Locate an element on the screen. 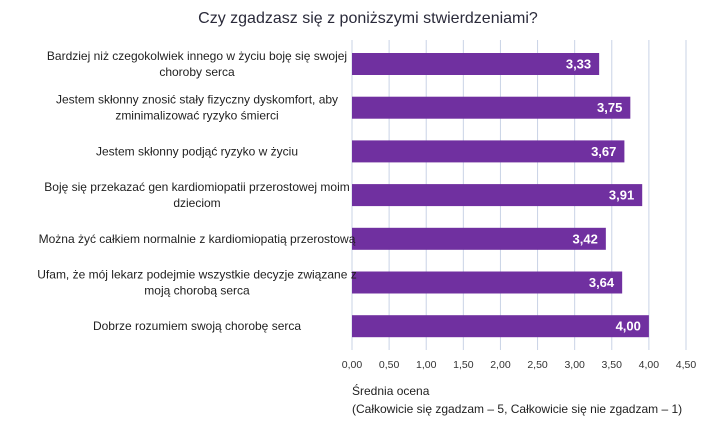 The height and width of the screenshot is (423, 716). x-tick-label: 3,00 is located at coordinates (574, 365).